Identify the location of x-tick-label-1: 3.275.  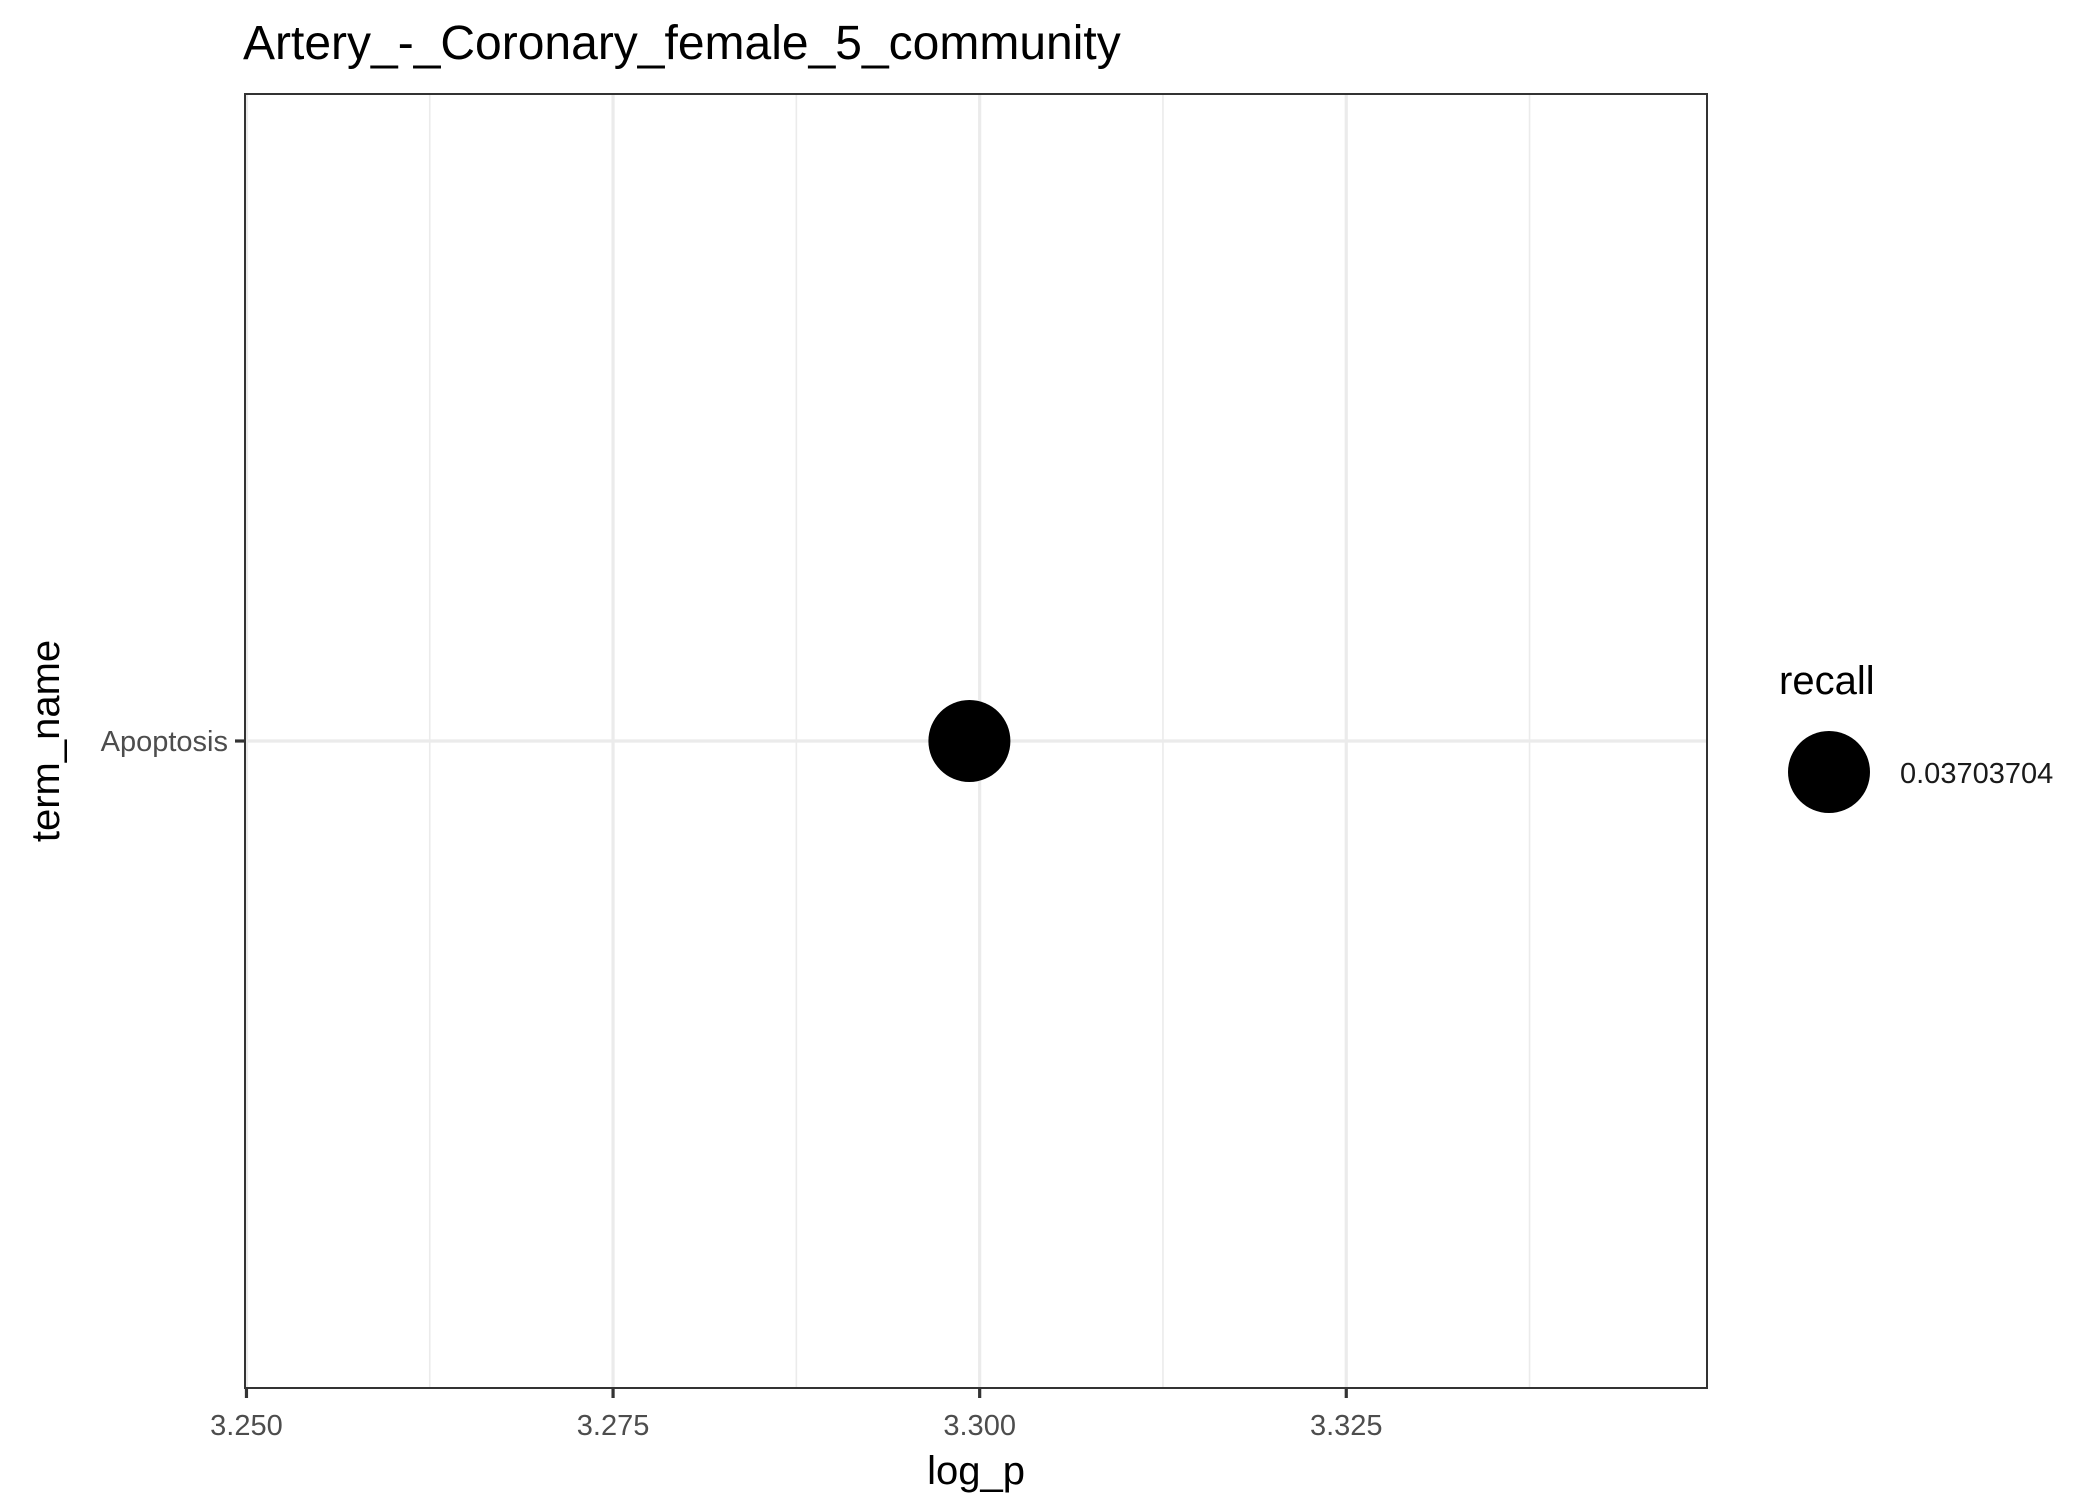
(613, 1426).